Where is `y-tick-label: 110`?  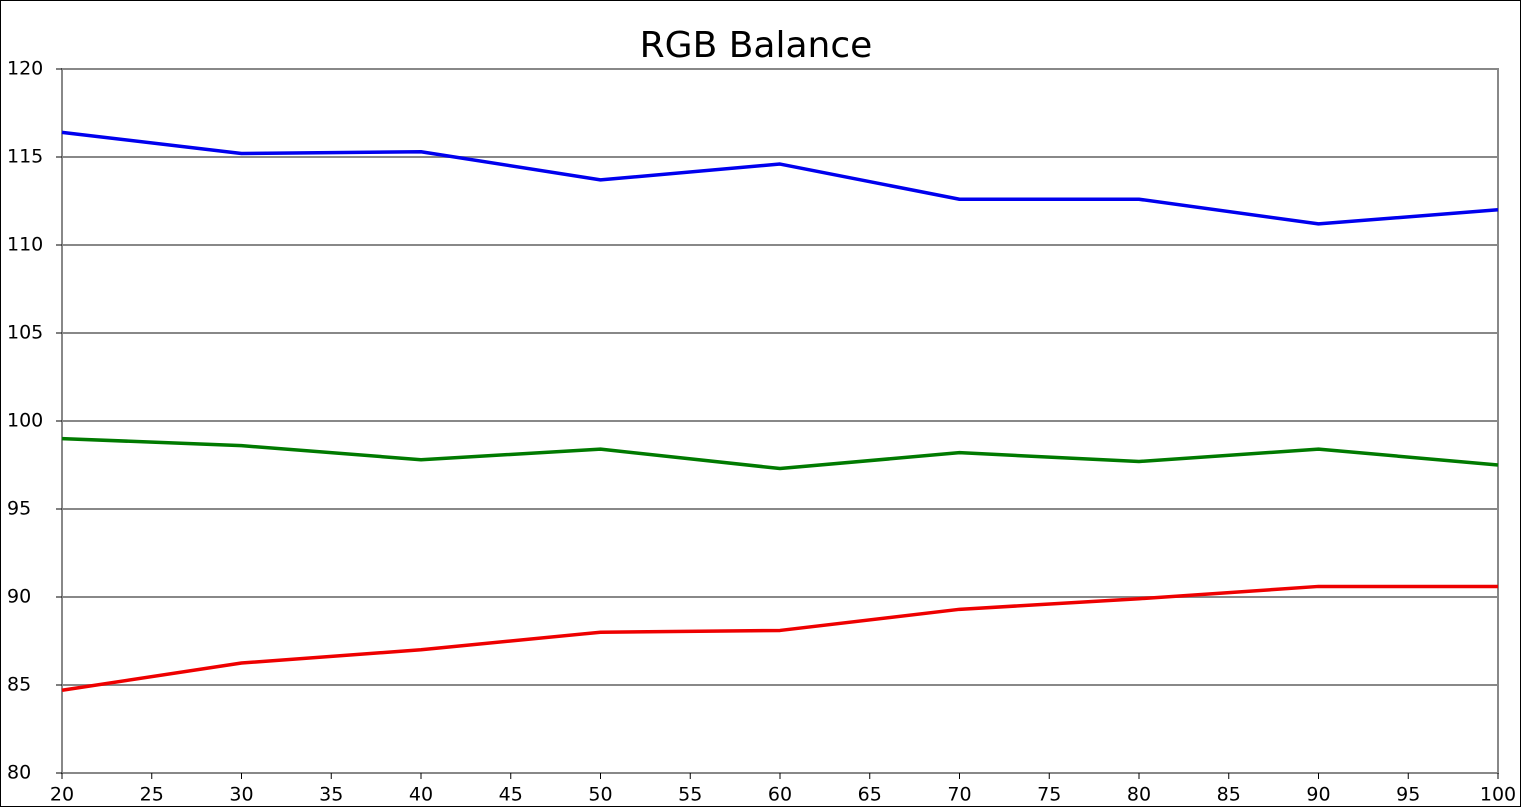
y-tick-label: 110 is located at coordinates (25, 245).